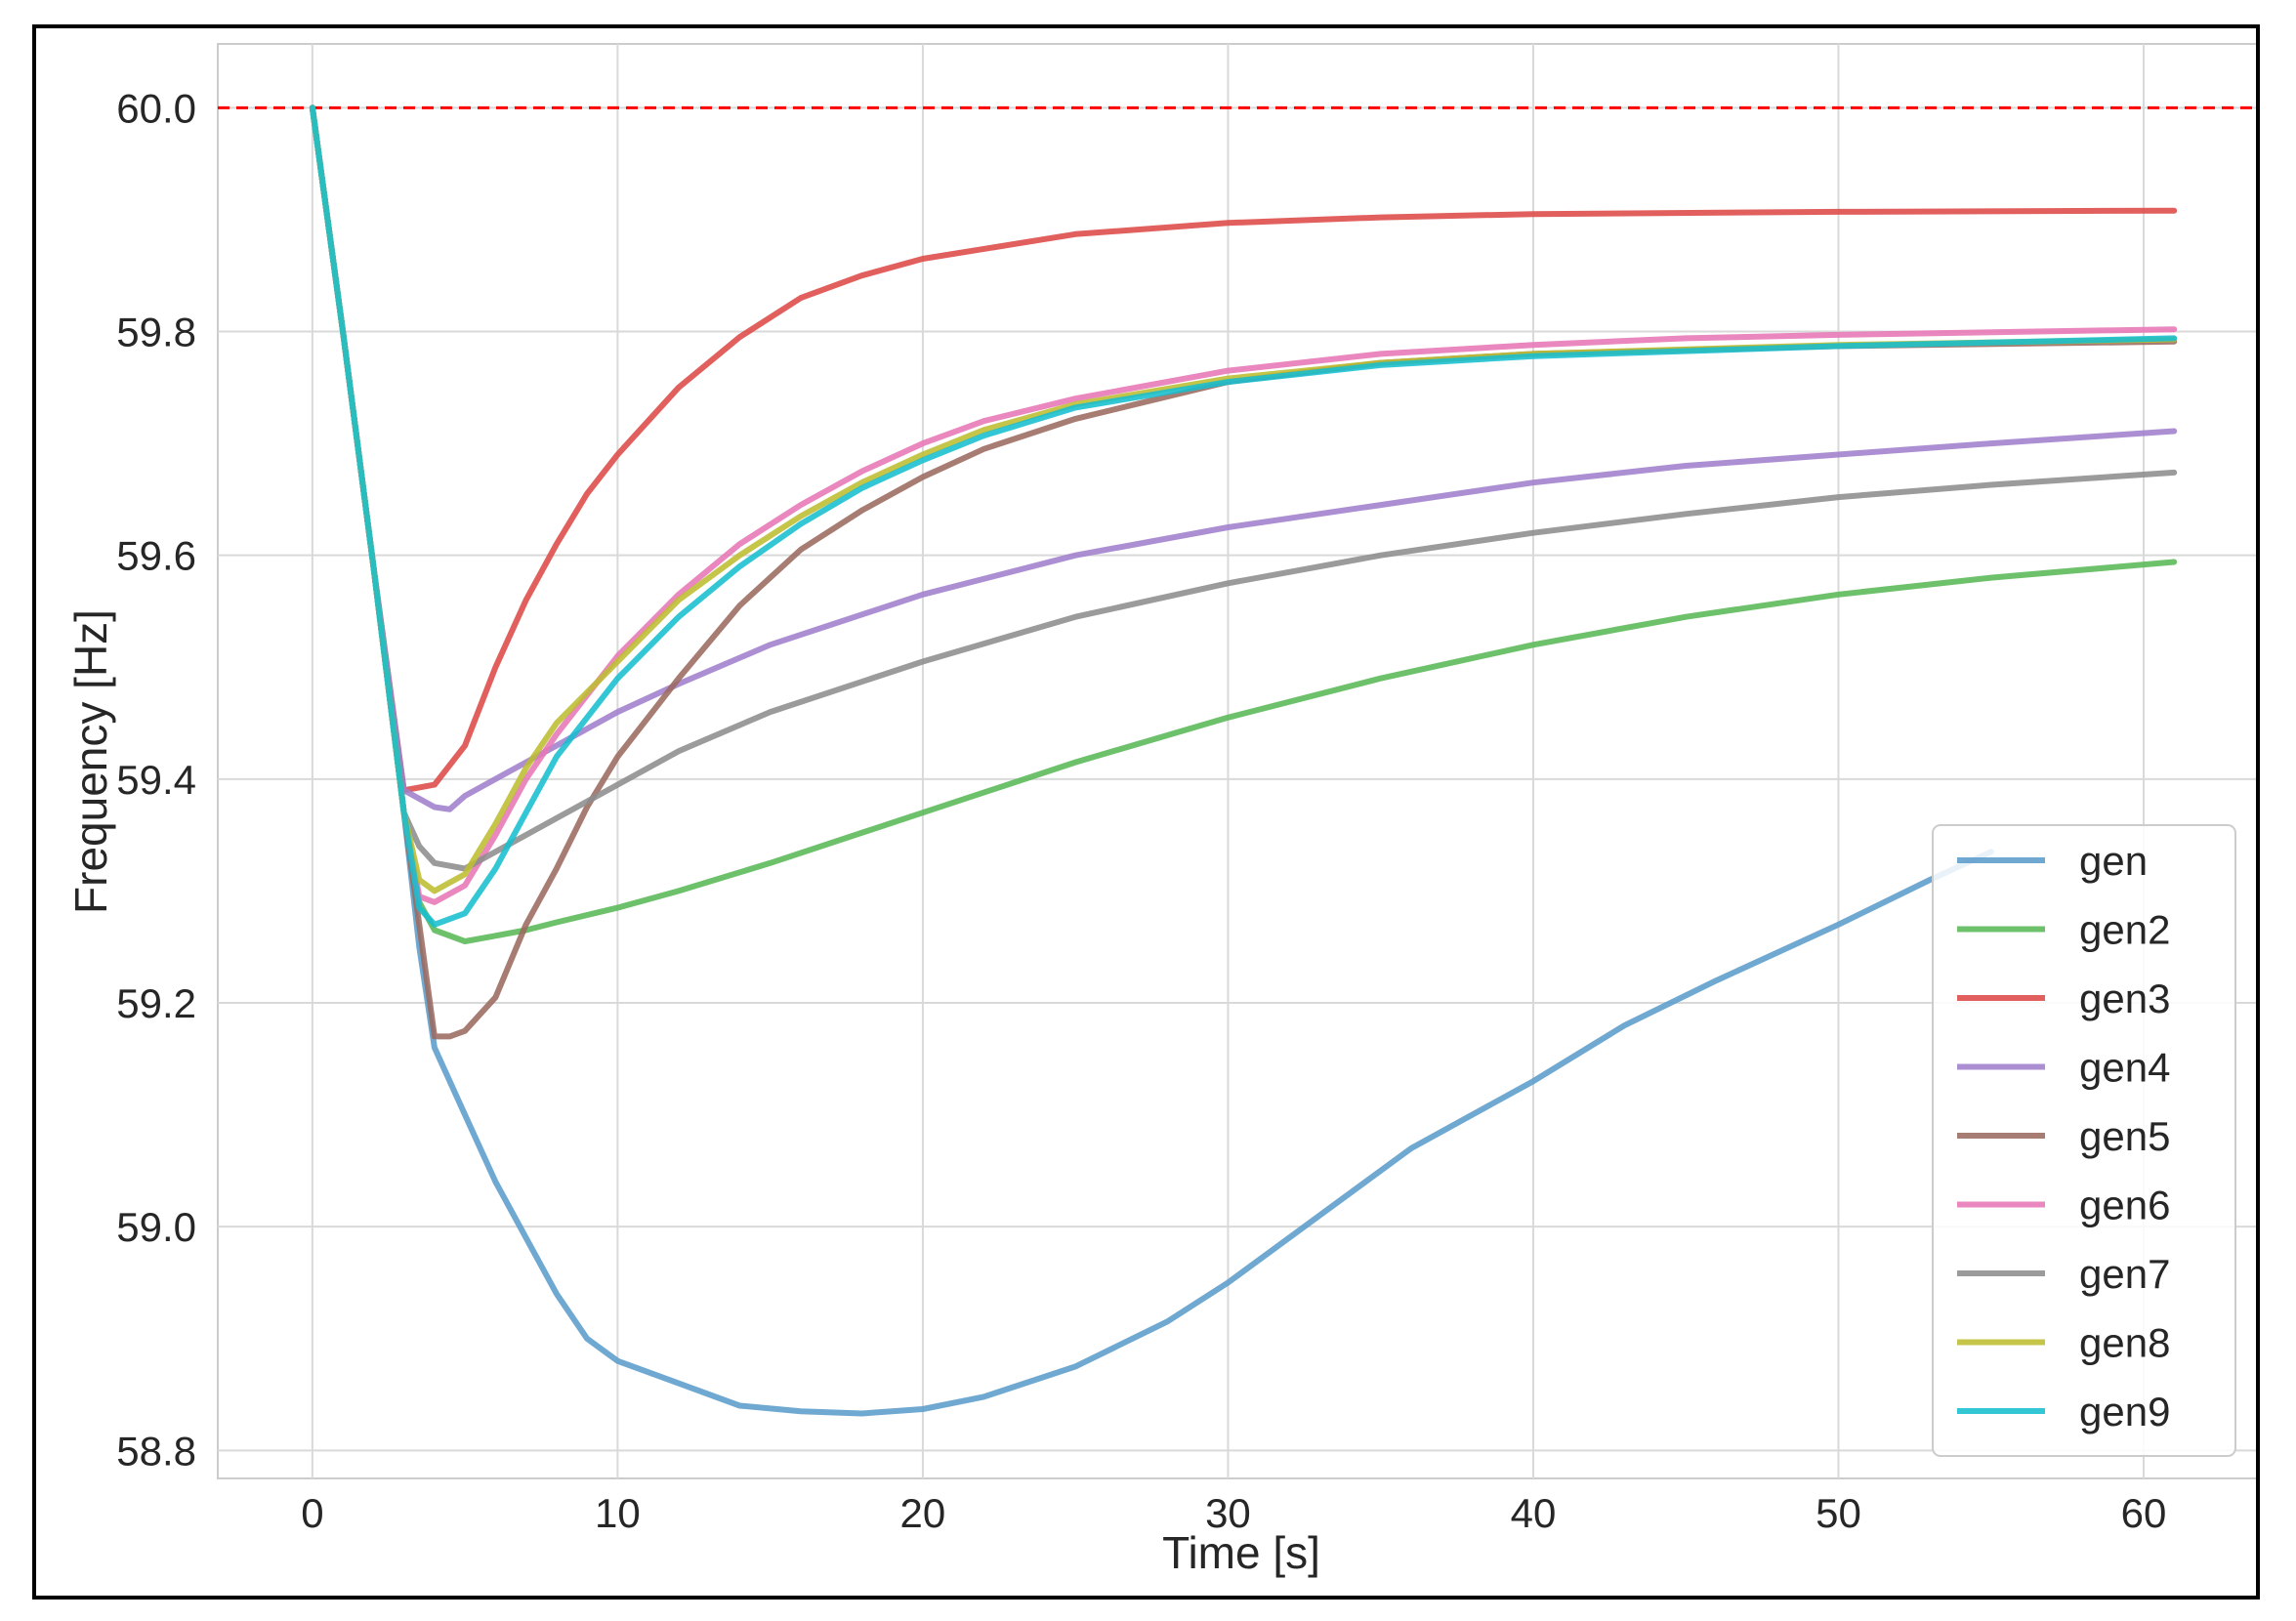 Image resolution: width=2296 pixels, height=1621 pixels. Describe the element at coordinates (923, 1513) in the screenshot. I see `x-tick-label: 20` at that location.